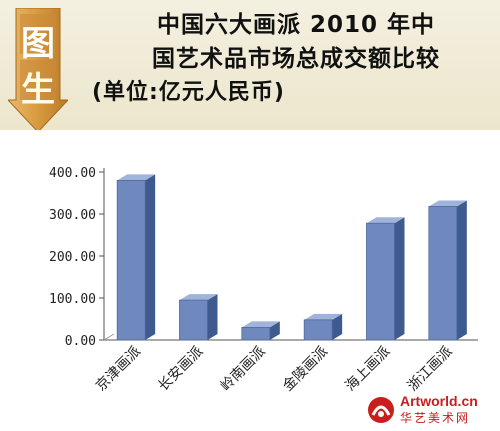  I want to click on category-label: 浙江画派, so click(430, 369).